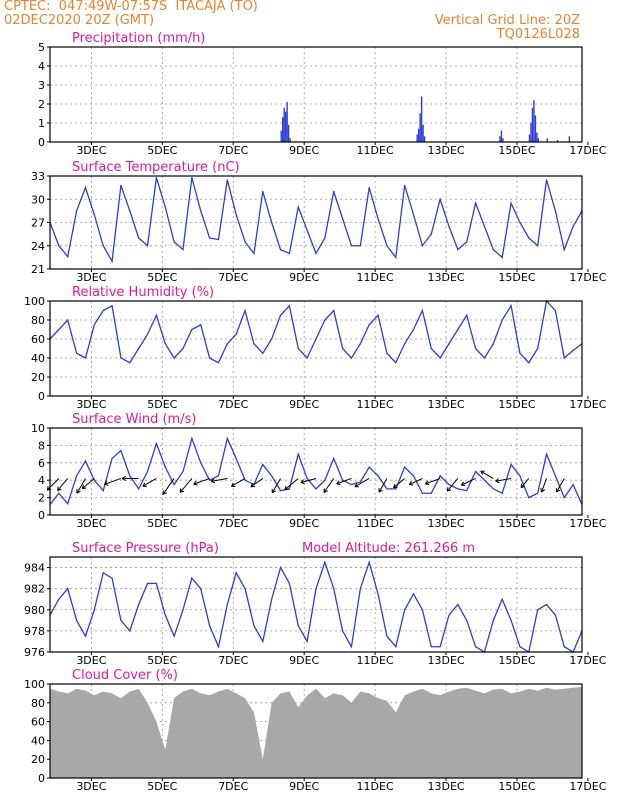  I want to click on xtick-wind-1: 5DEC, so click(162, 523).